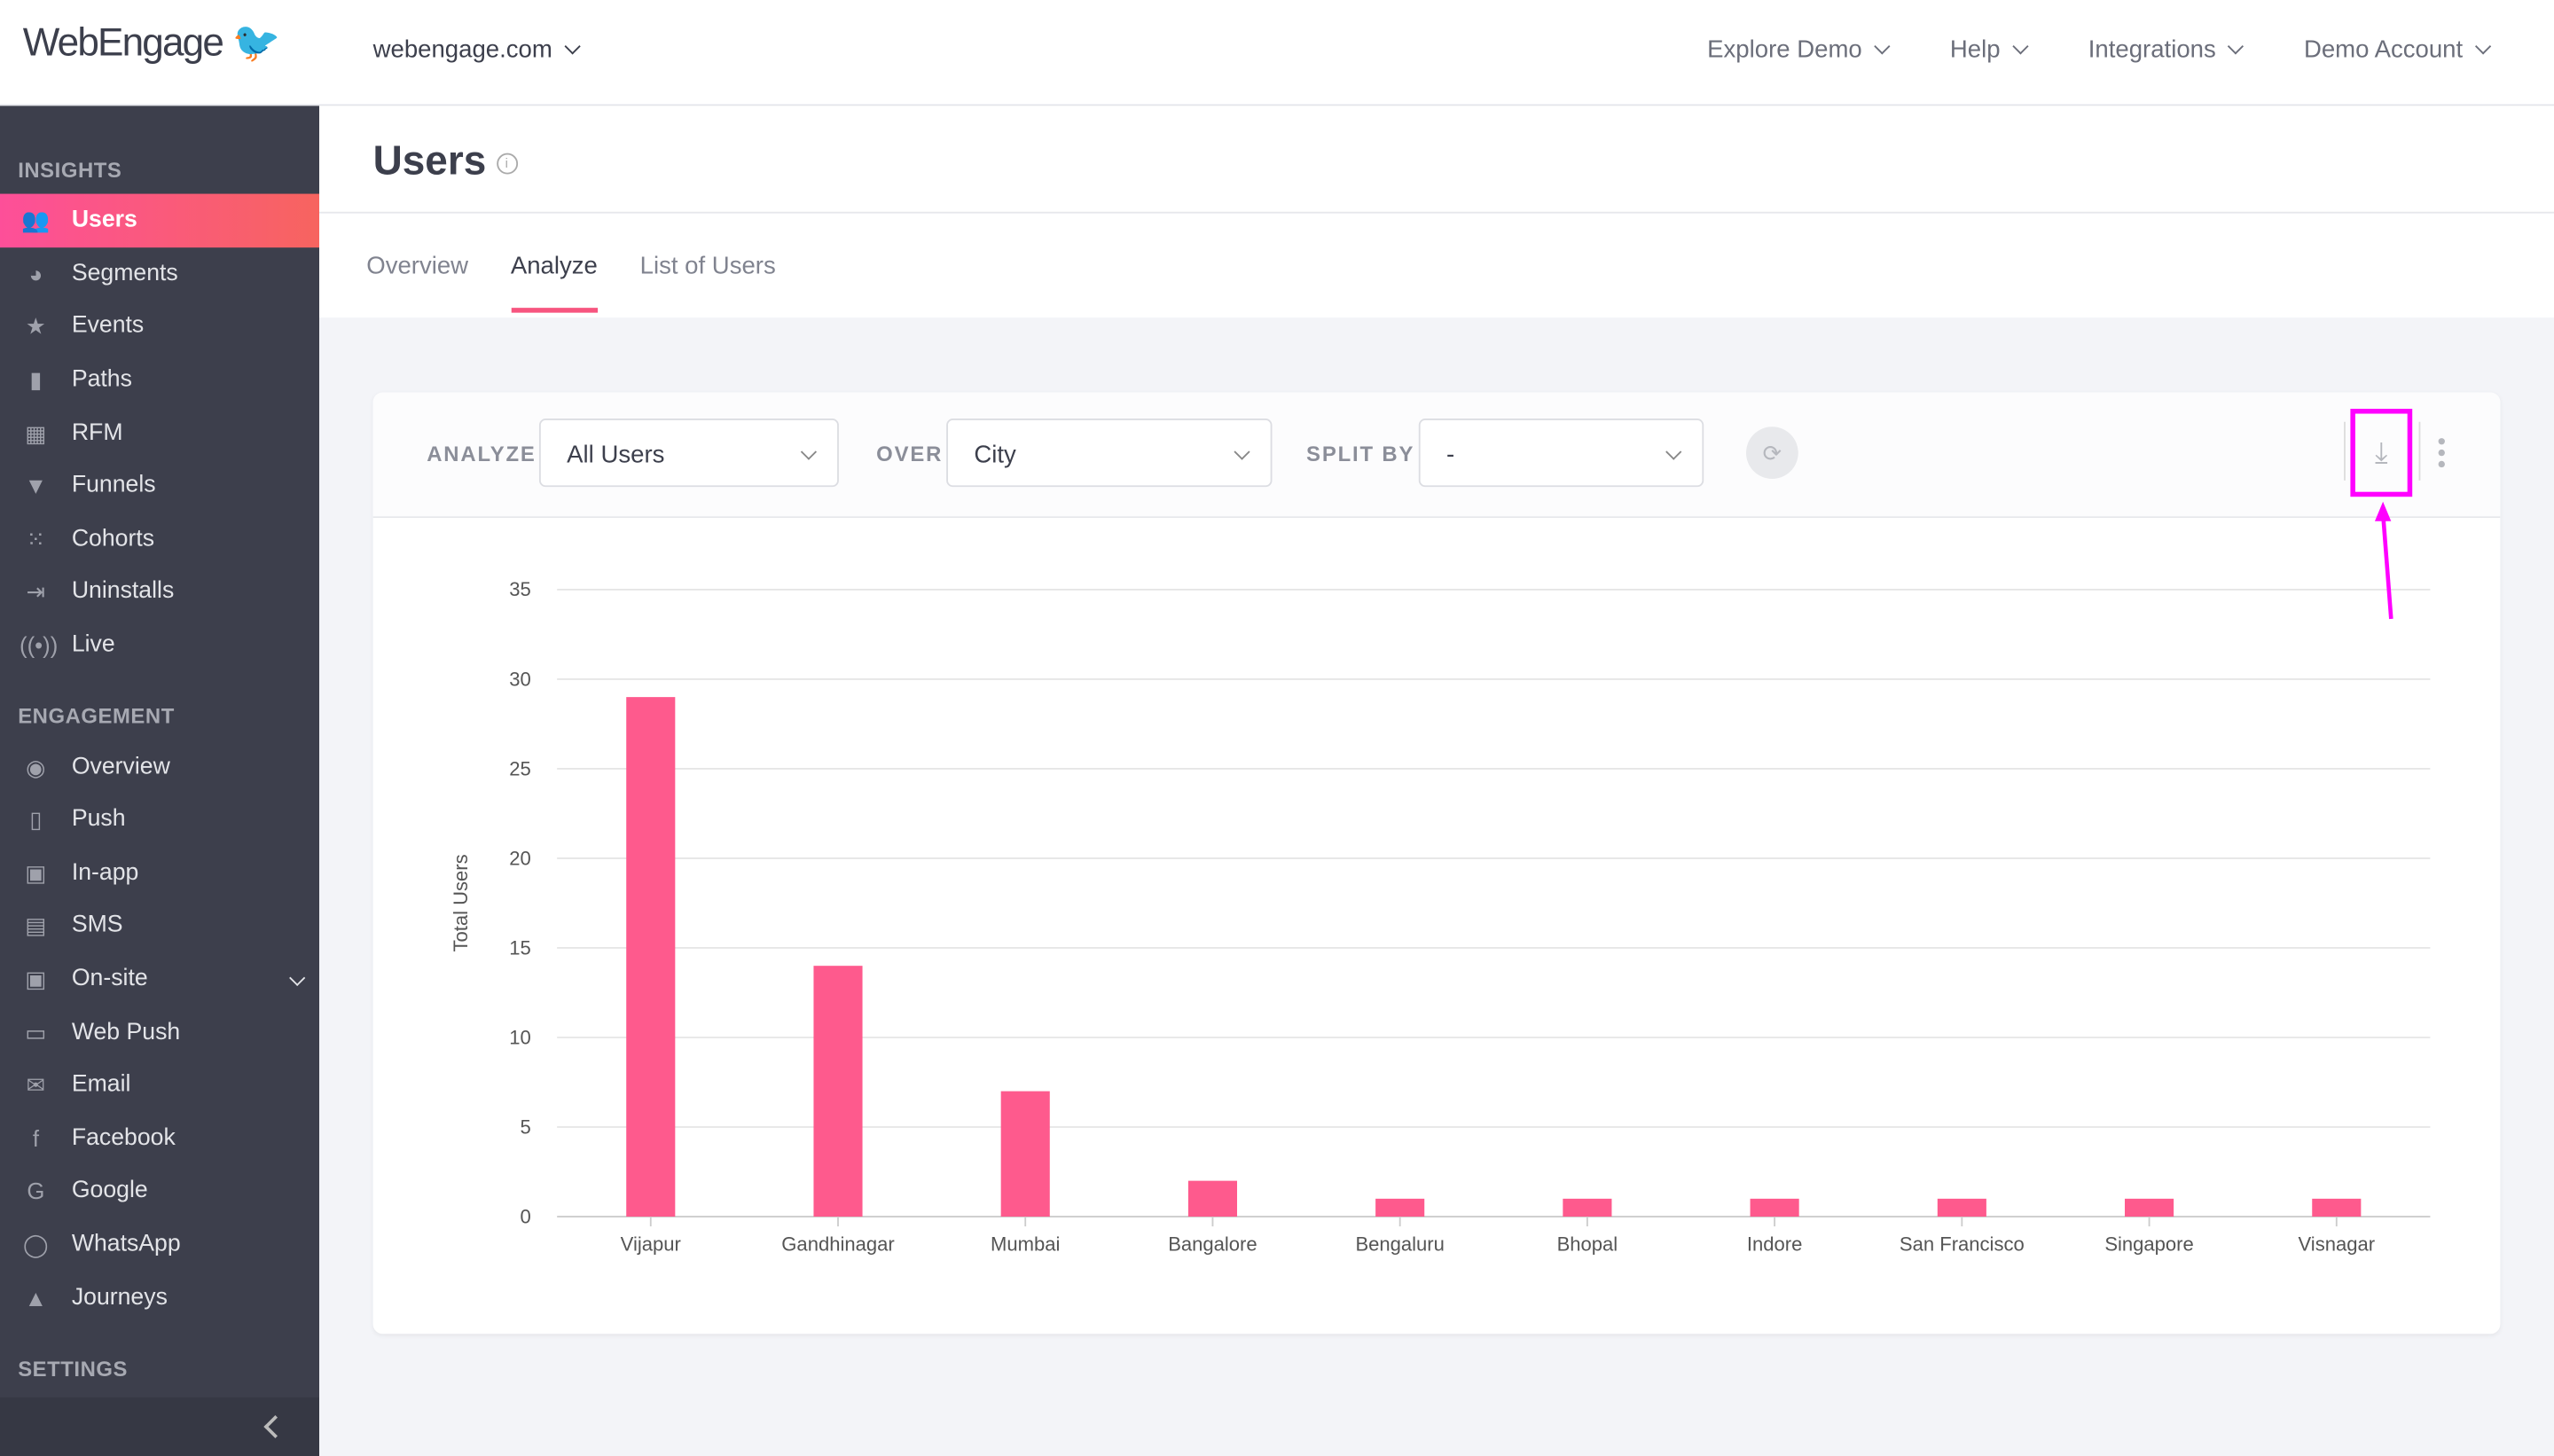  I want to click on refresh-button: ⟳, so click(1771, 453).